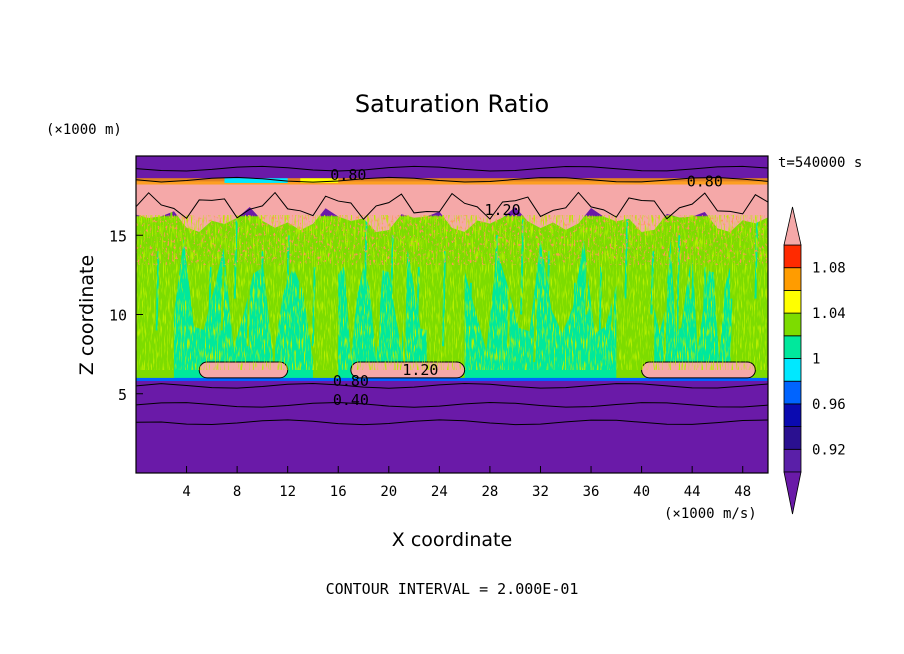  I want to click on x-axis: 4 8 12 16 20 24 28 32 36 40 44 48, so click(466, 483).